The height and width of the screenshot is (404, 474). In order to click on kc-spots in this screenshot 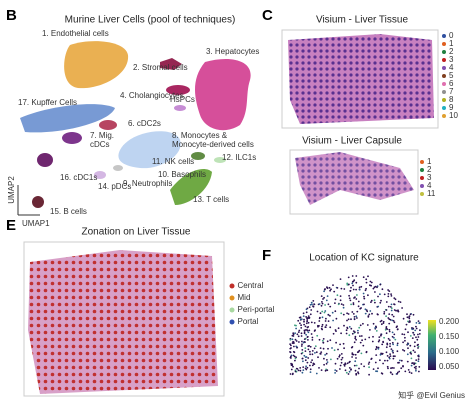, I will do `click(355, 325)`.